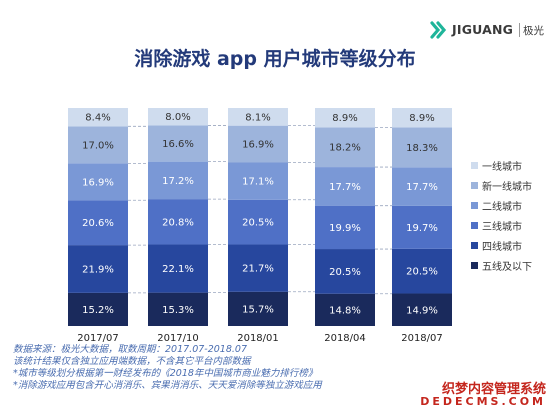  I want to click on x-tick-label: 2017/07, so click(98, 338).